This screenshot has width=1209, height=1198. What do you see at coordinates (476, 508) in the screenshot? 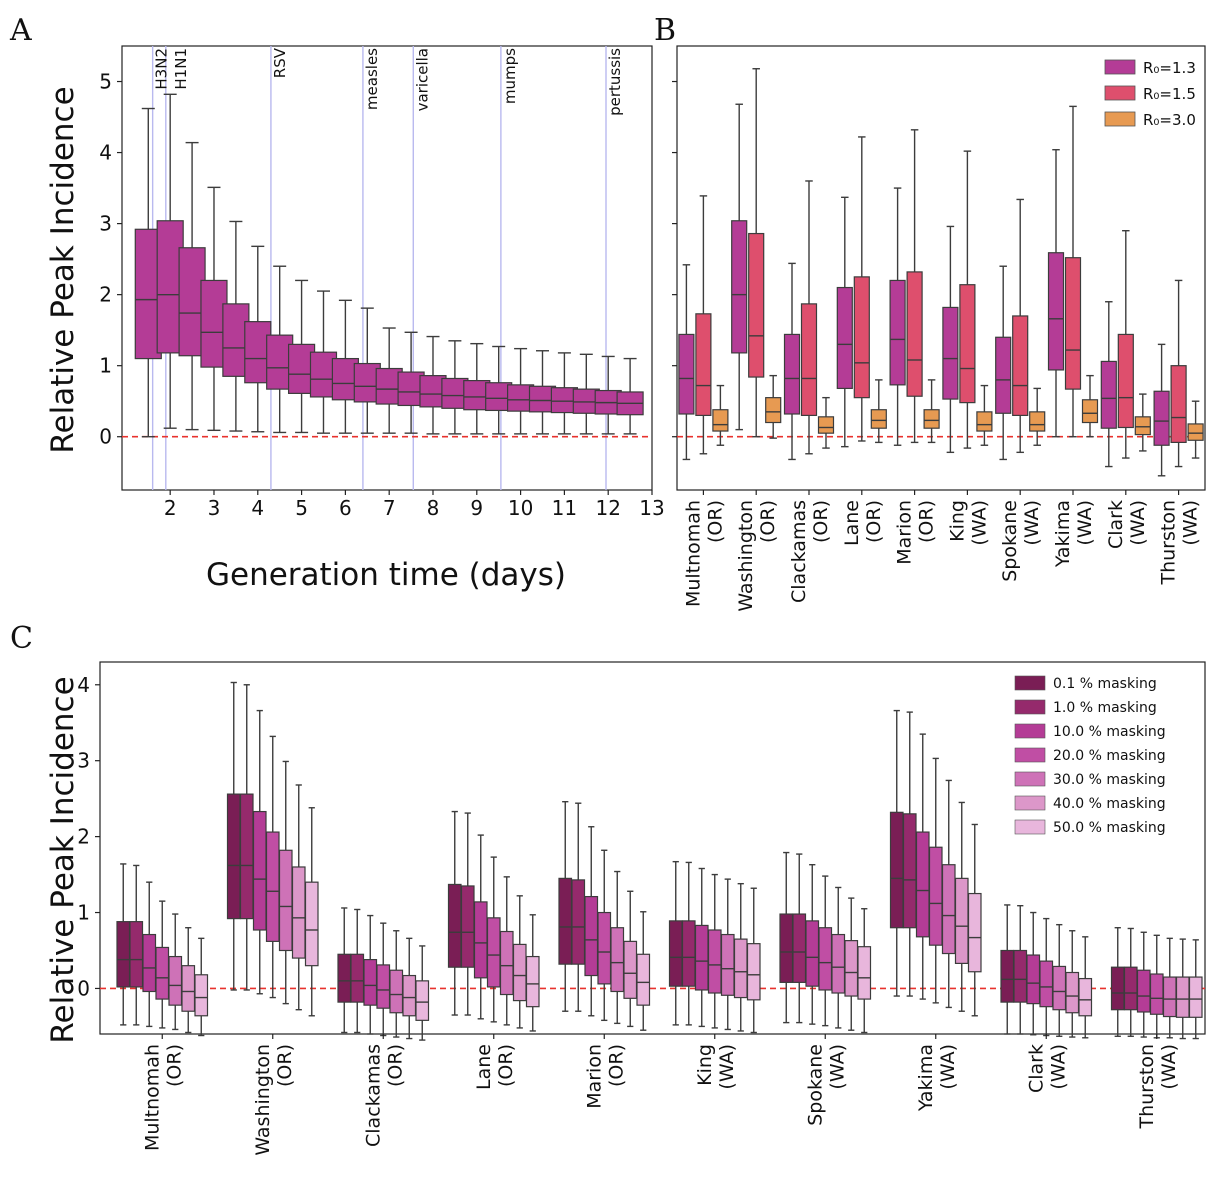
I see `panel-a-x-tick-label-7: 9` at bounding box center [476, 508].